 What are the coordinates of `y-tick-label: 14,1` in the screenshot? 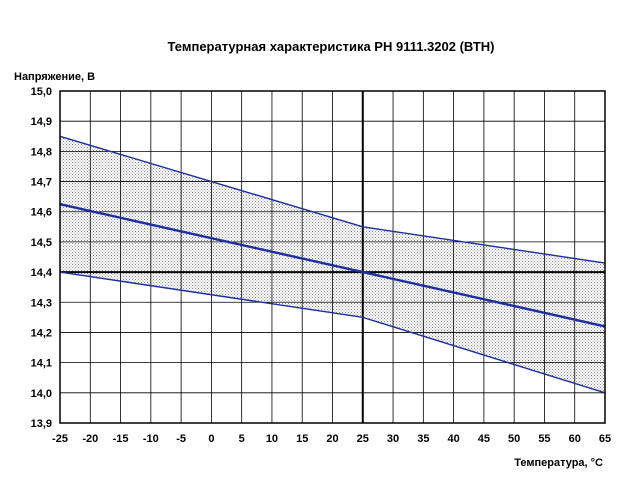 It's located at (41, 364).